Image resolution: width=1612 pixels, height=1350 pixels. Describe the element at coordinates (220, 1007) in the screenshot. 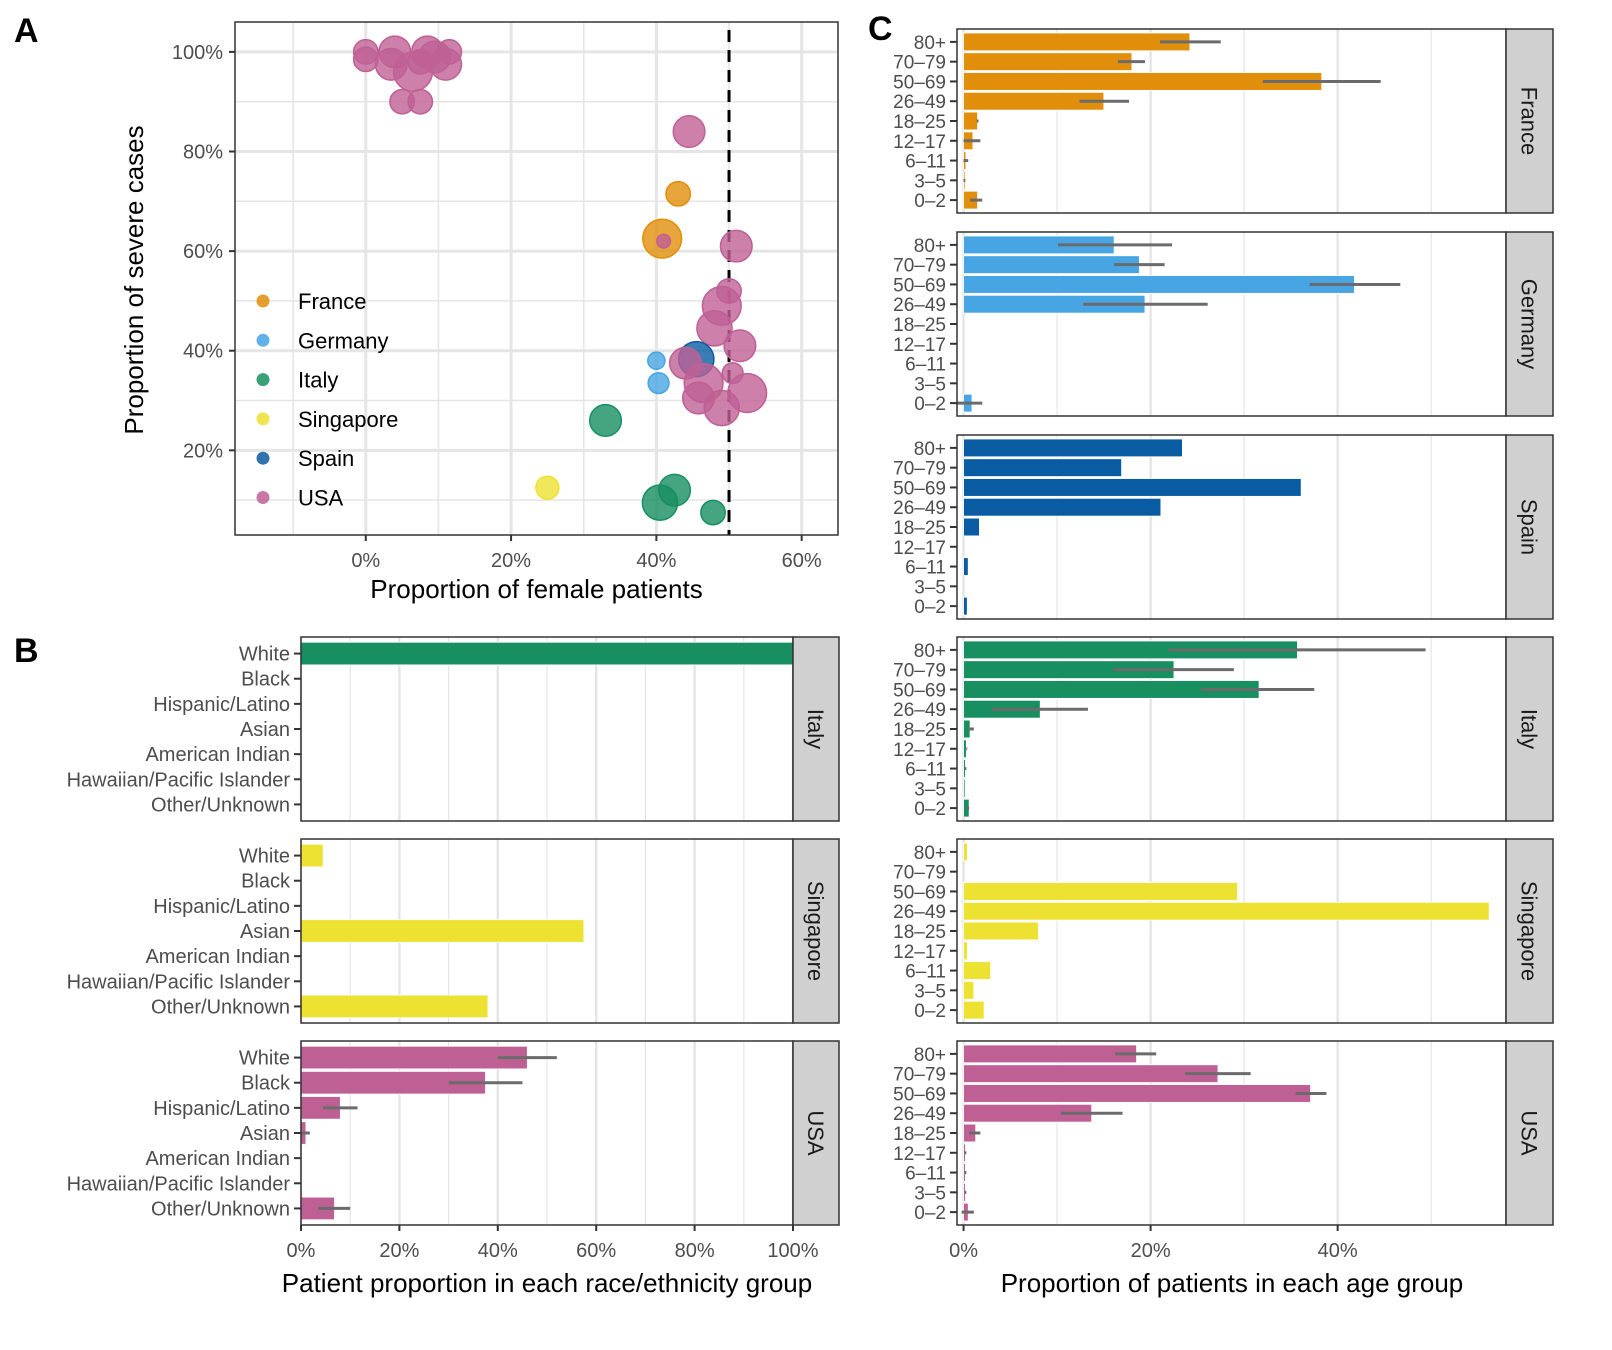

I see `category-label: Other/Unknown` at that location.